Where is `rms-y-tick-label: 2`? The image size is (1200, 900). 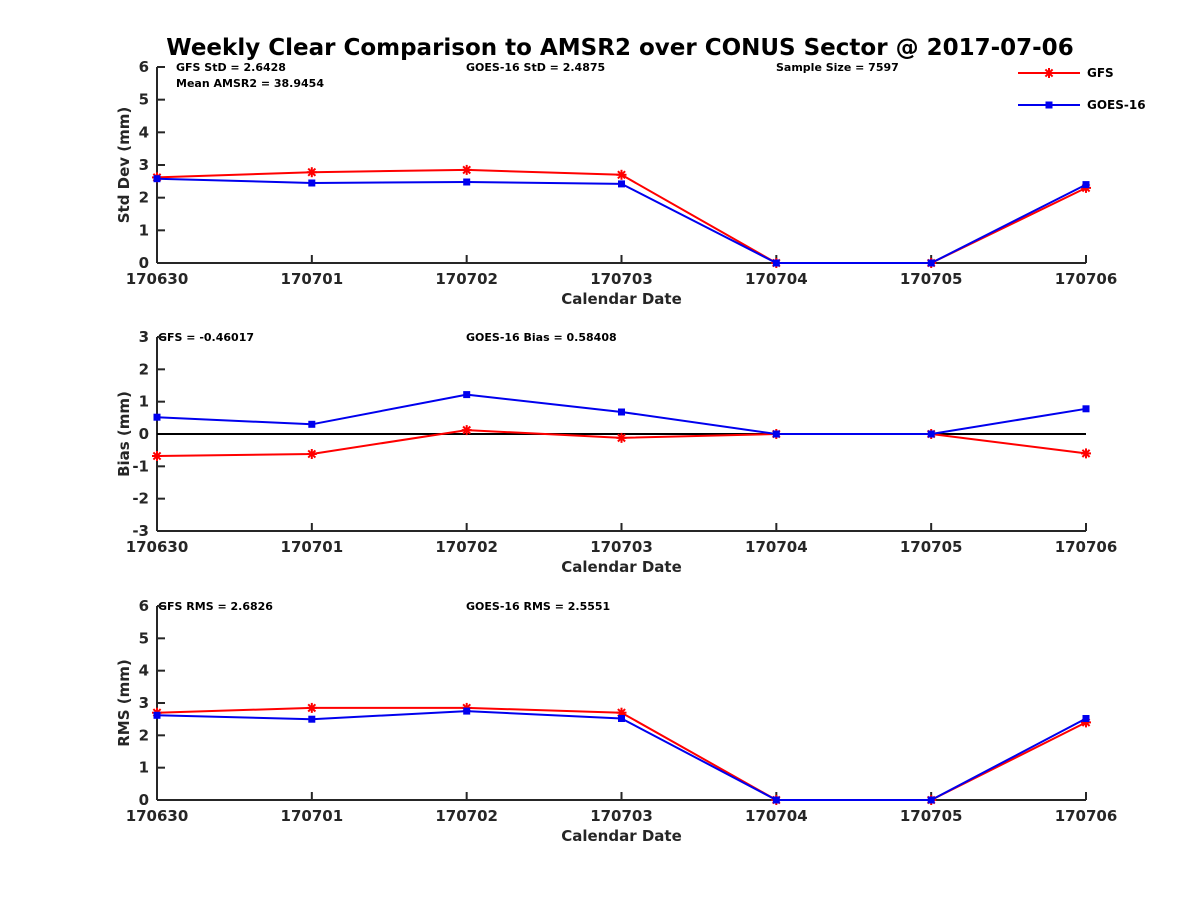 rms-y-tick-label: 2 is located at coordinates (144, 735).